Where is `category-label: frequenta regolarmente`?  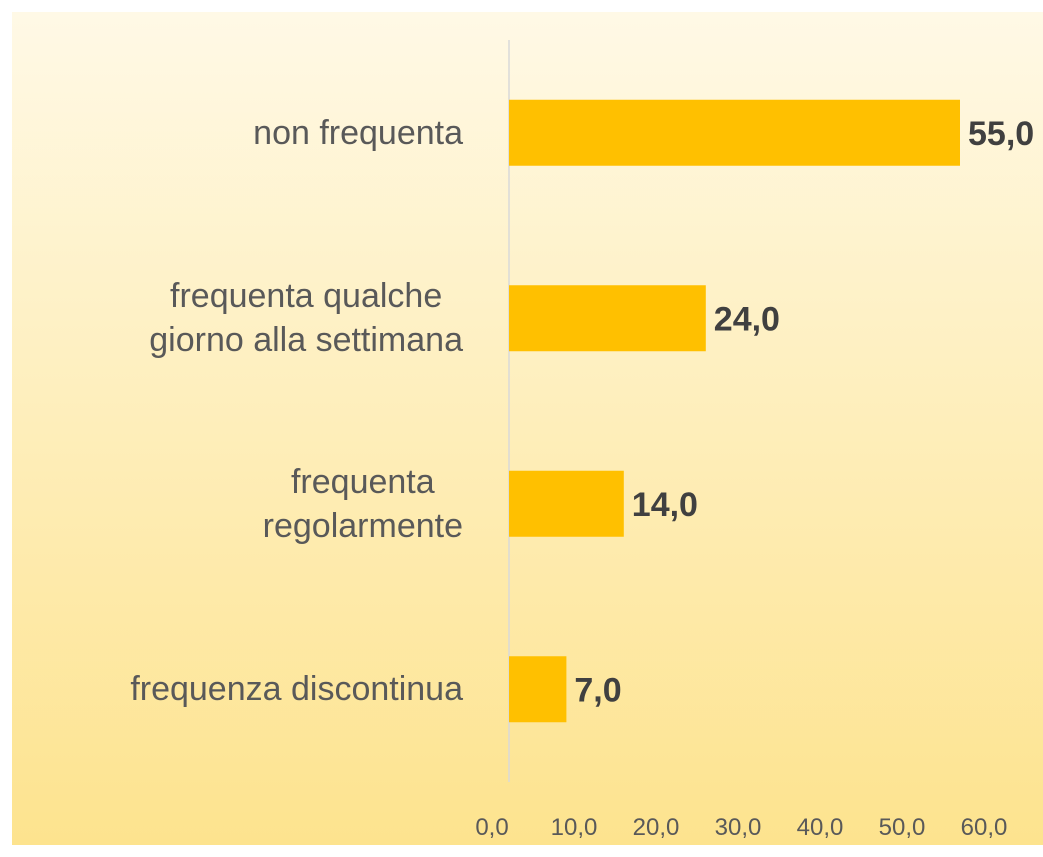
category-label: frequenta regolarmente is located at coordinates (362, 503).